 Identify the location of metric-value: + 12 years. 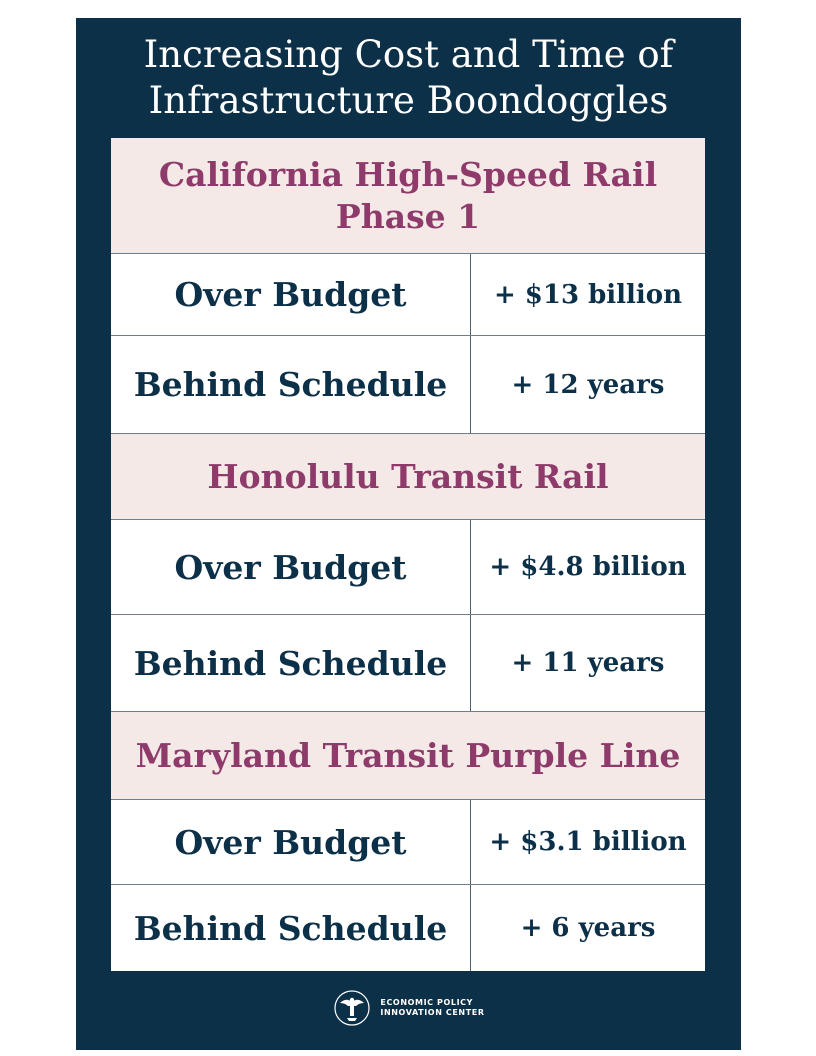
(588, 384).